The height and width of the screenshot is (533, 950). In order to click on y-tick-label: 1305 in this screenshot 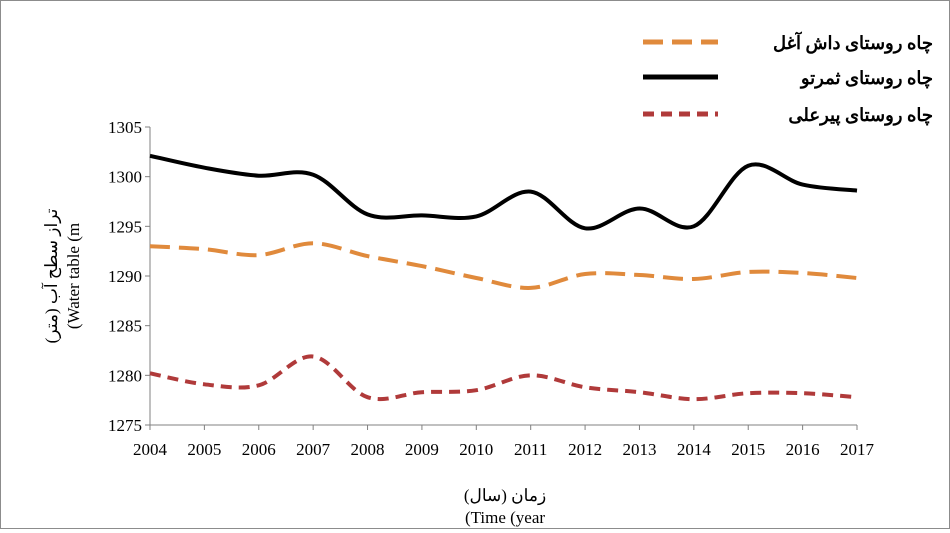, I will do `click(125, 127)`.